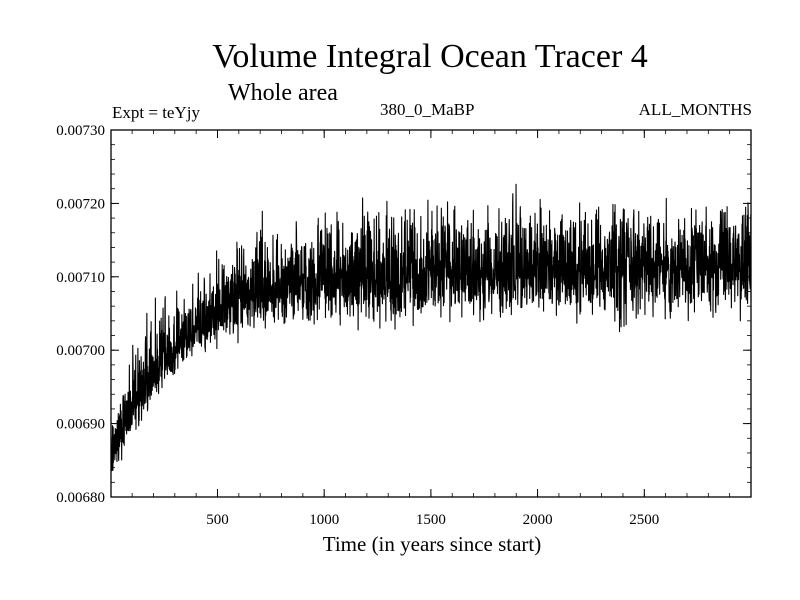  Describe the element at coordinates (431, 520) in the screenshot. I see `x-tick-label: 1500` at that location.